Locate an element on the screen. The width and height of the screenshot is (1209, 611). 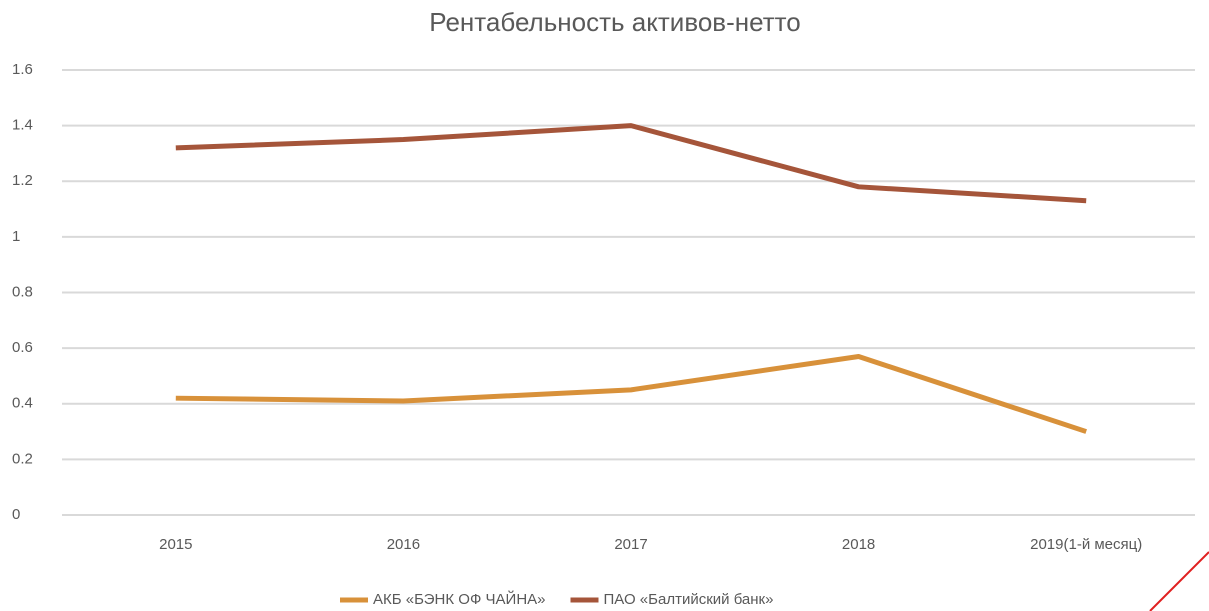
legend-label: ПАО «Балтийский банк» is located at coordinates (689, 599).